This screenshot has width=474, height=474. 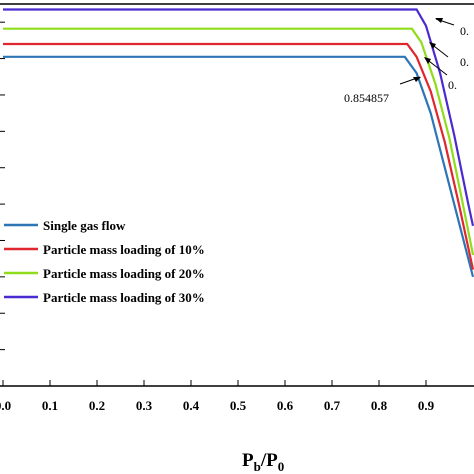 What do you see at coordinates (285, 405) in the screenshot?
I see `x-tick-label: 0.6` at bounding box center [285, 405].